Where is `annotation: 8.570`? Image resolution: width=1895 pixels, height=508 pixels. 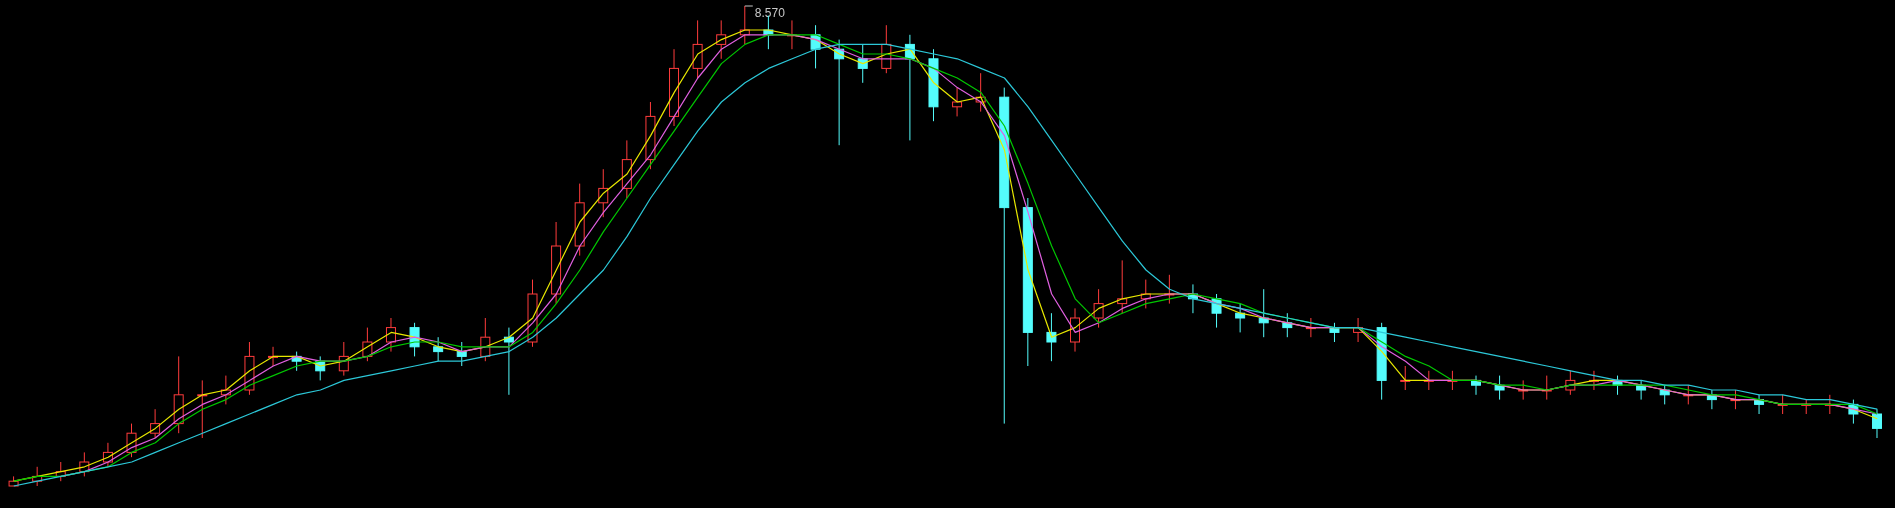 annotation: 8.570 is located at coordinates (770, 13).